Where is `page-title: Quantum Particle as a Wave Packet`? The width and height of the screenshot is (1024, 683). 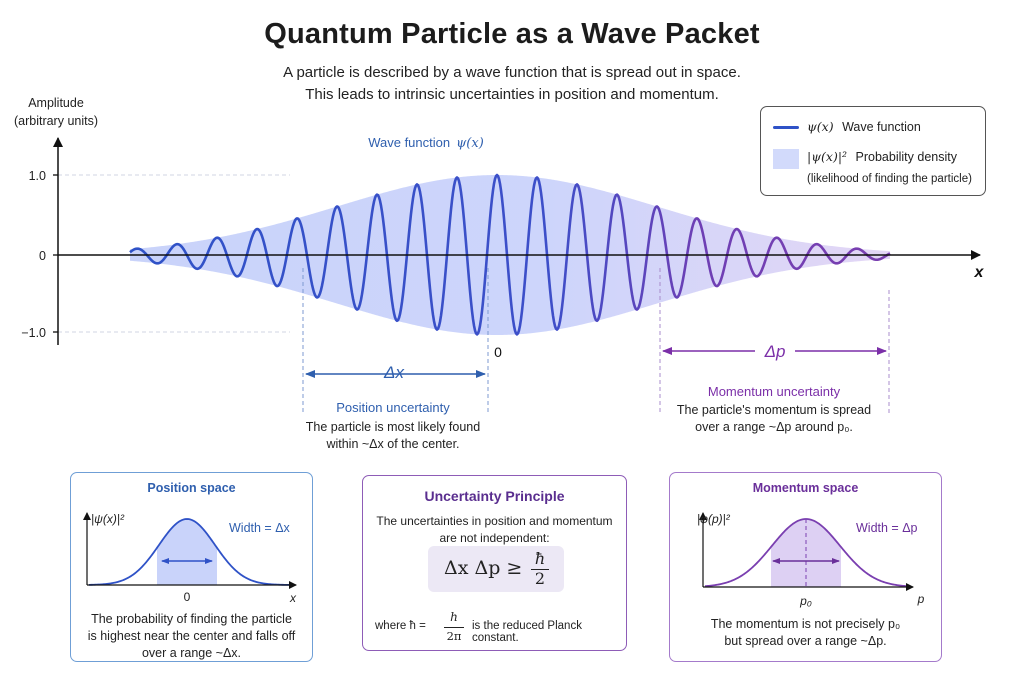 page-title: Quantum Particle as a Wave Packet is located at coordinates (512, 34).